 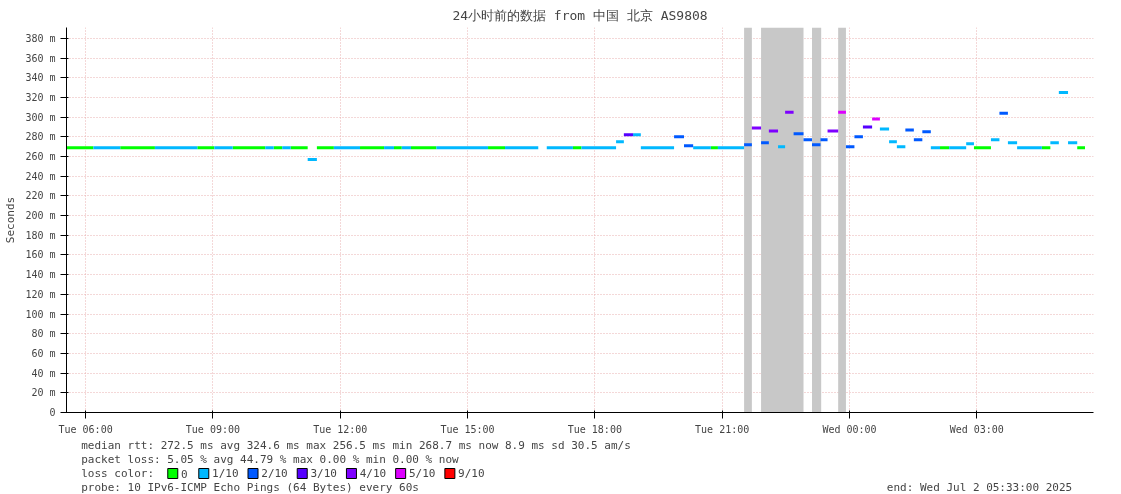 What do you see at coordinates (52, 412) in the screenshot?
I see `y-tick-label: 0` at bounding box center [52, 412].